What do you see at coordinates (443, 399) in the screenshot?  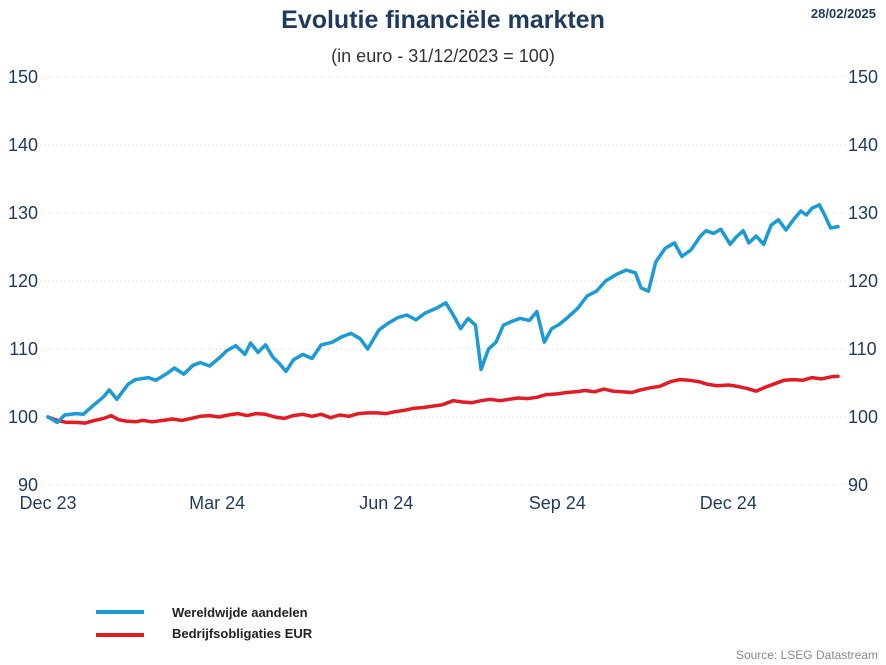 I see `series-line-bonds` at bounding box center [443, 399].